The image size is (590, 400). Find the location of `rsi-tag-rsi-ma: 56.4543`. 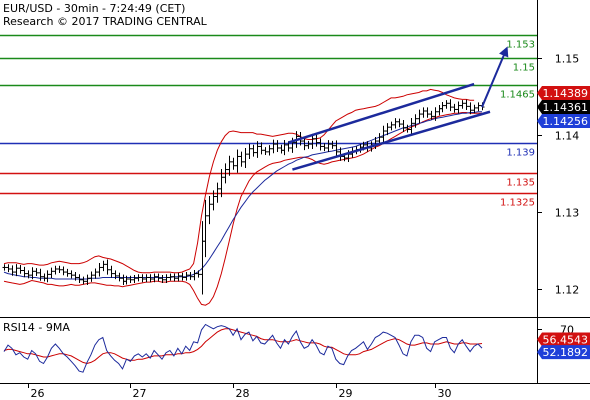

rsi-tag-rsi-ma: 56.4543 is located at coordinates (563, 339).